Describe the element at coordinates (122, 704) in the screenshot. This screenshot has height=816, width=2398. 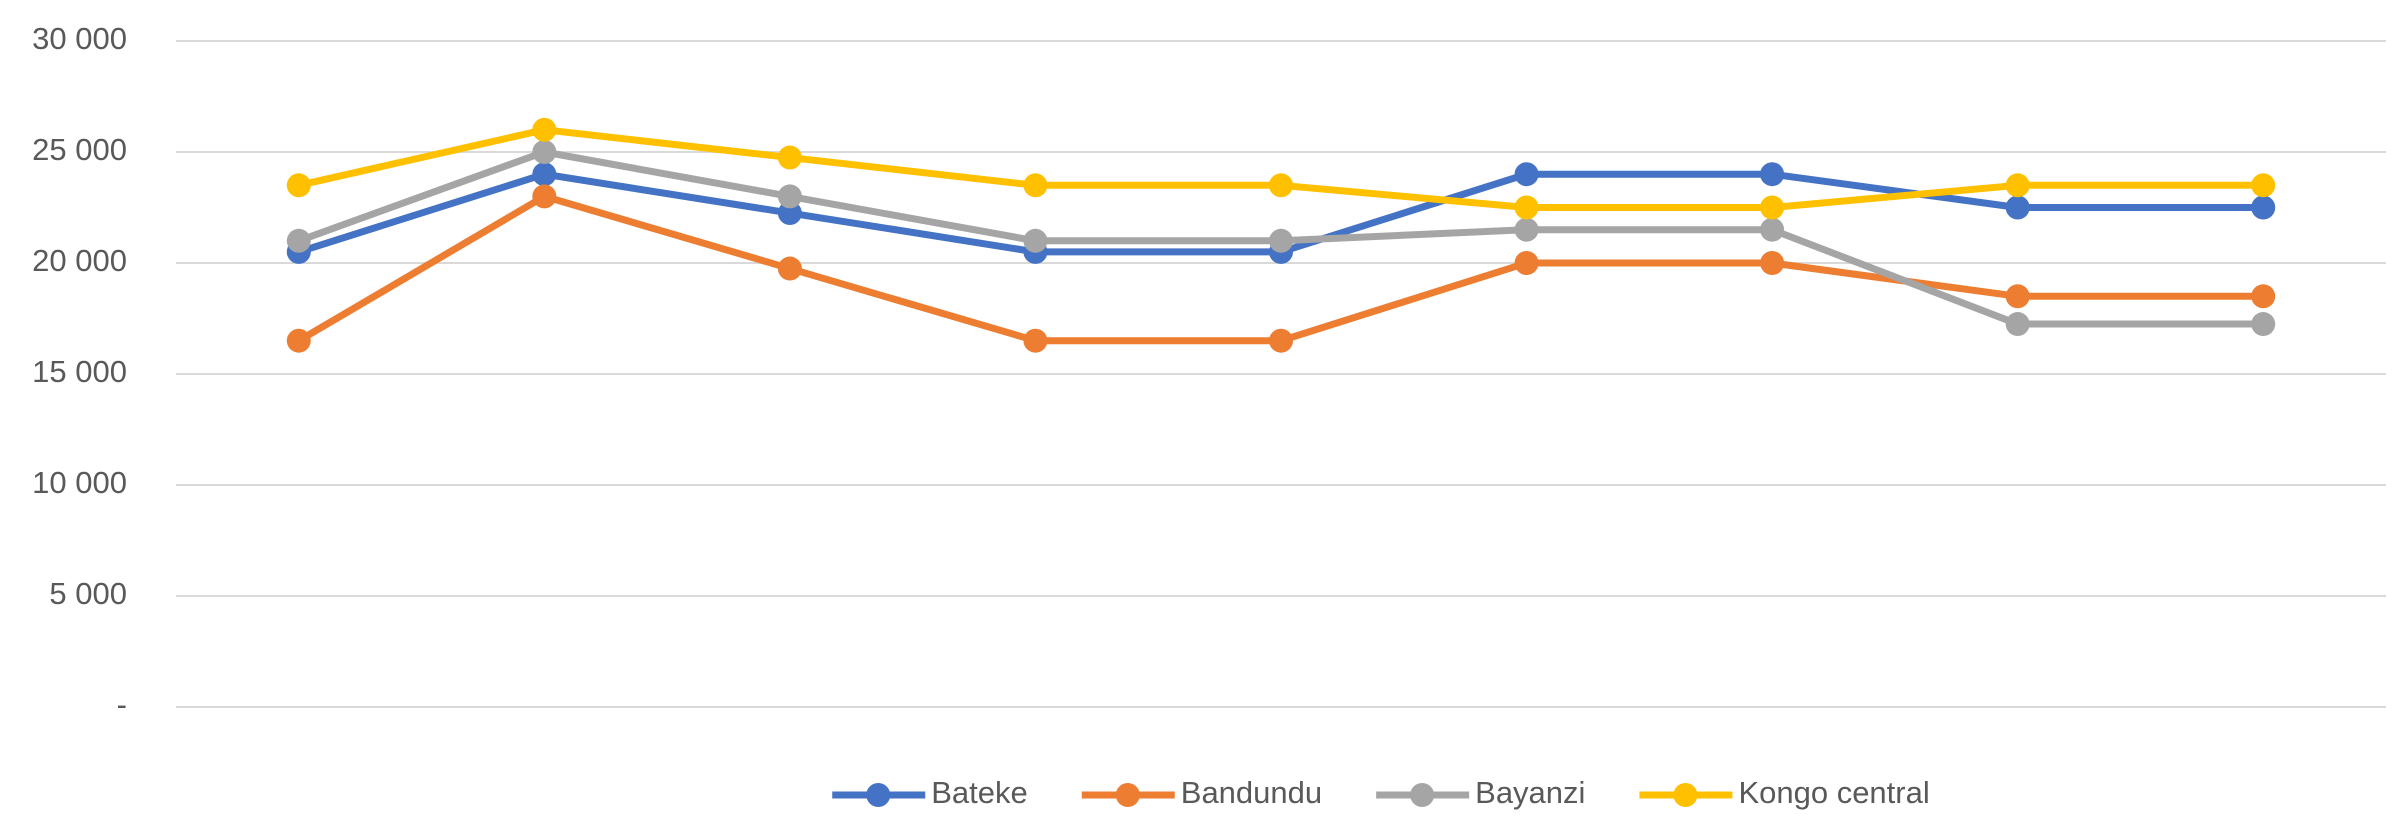
I see `y-tick-label: -` at that location.